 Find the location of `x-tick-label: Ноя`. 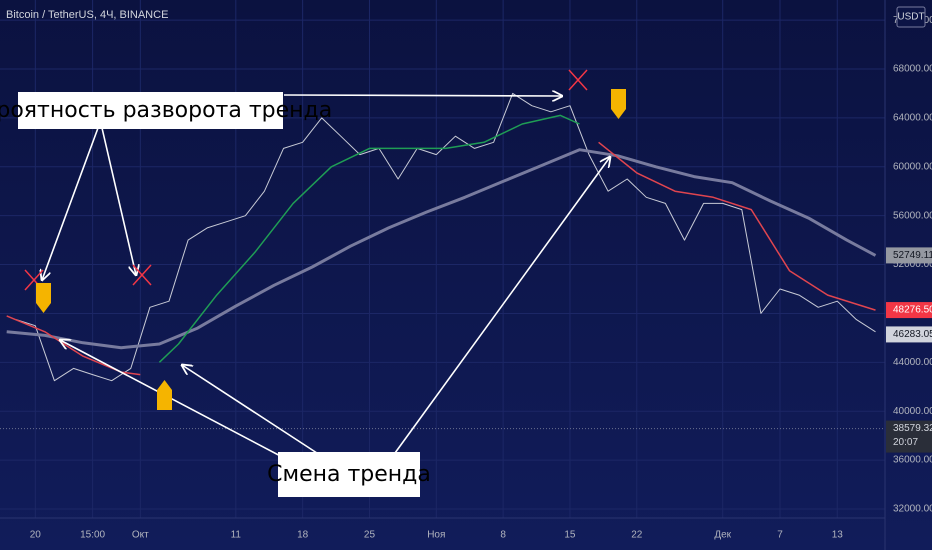

x-tick-label: Ноя is located at coordinates (436, 535).